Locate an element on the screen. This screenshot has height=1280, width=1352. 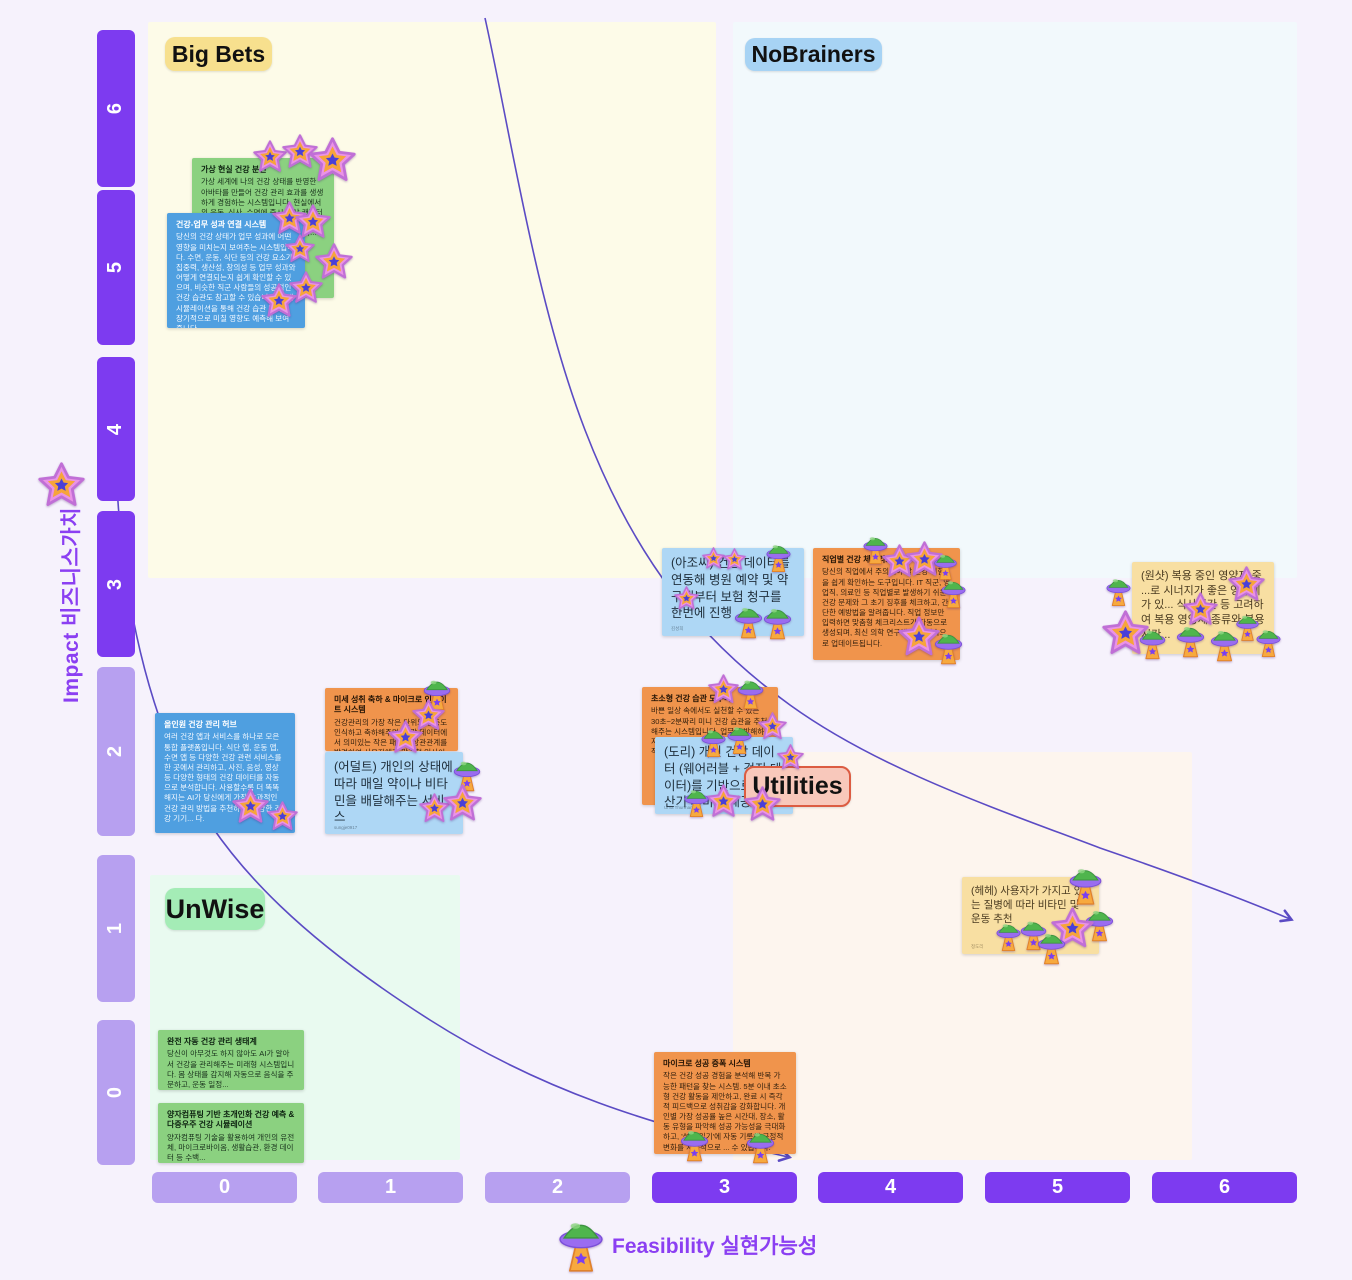
note-title: 마이크로 성공 증폭 시스템 is located at coordinates (707, 1063).